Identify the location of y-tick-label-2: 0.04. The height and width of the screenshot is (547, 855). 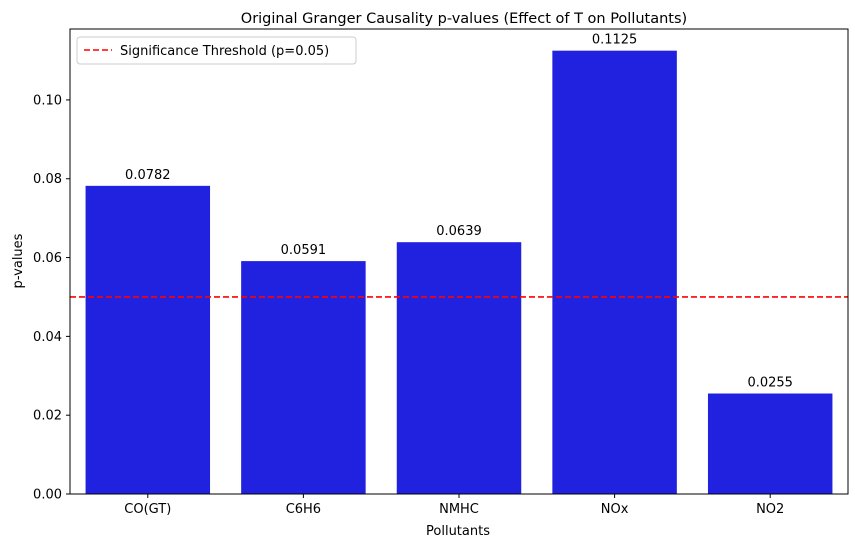
(47, 337).